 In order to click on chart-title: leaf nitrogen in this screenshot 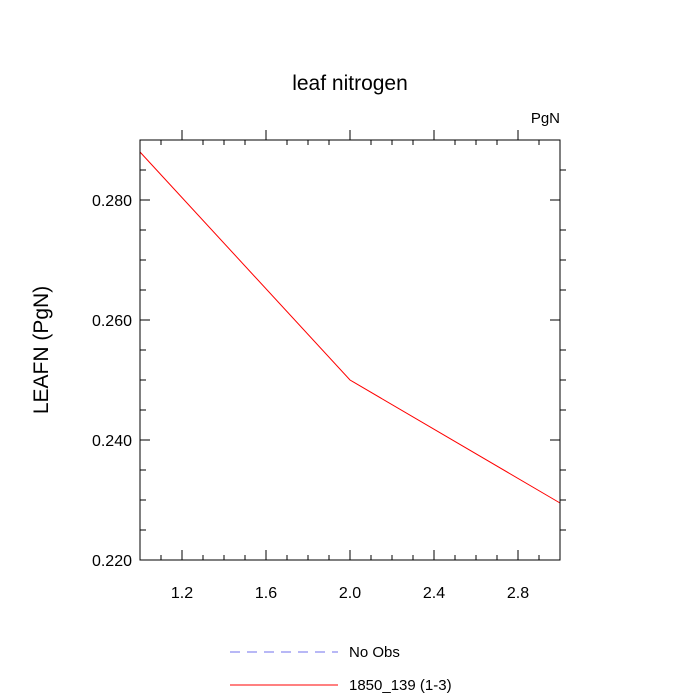, I will do `click(350, 83)`.